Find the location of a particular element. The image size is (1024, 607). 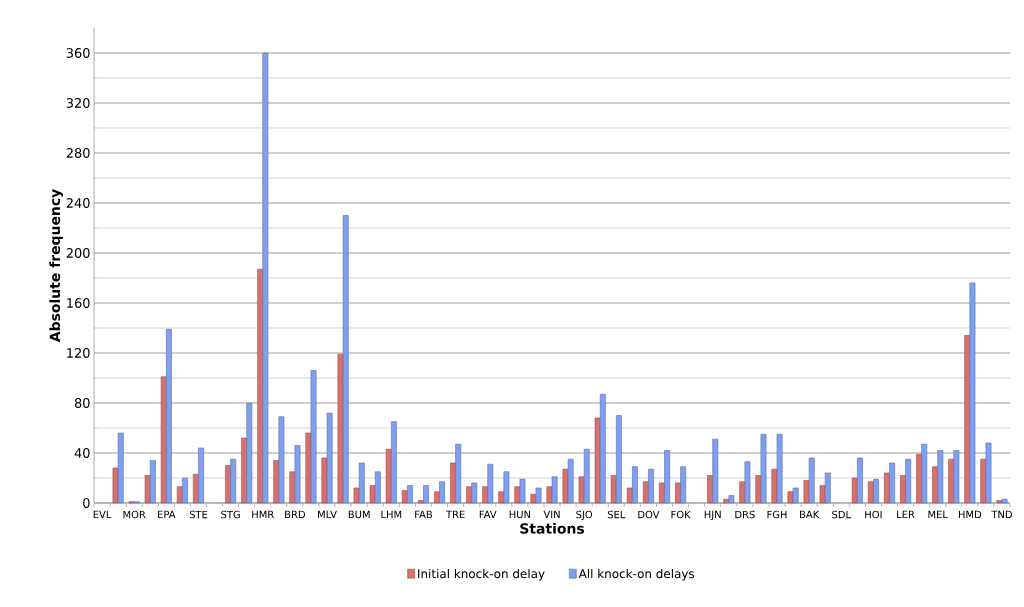

x-tick-label: BUM is located at coordinates (359, 514).